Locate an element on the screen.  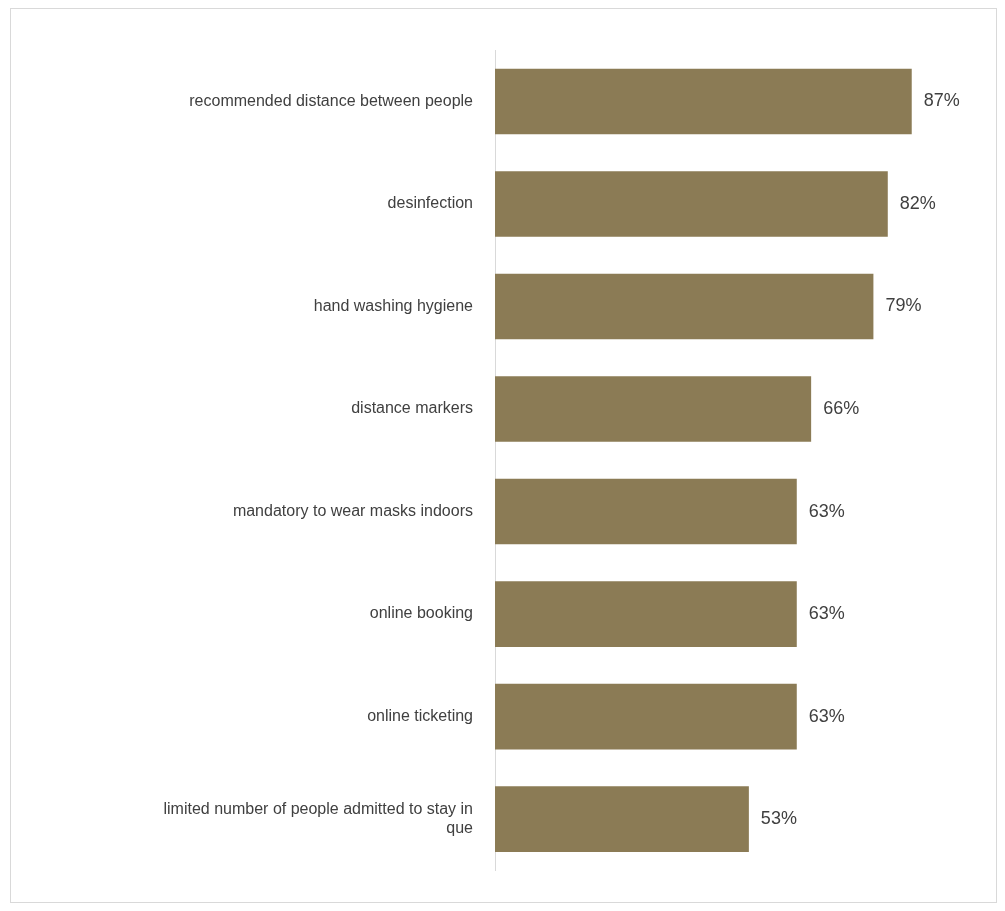
data-label: 53% is located at coordinates (778, 818).